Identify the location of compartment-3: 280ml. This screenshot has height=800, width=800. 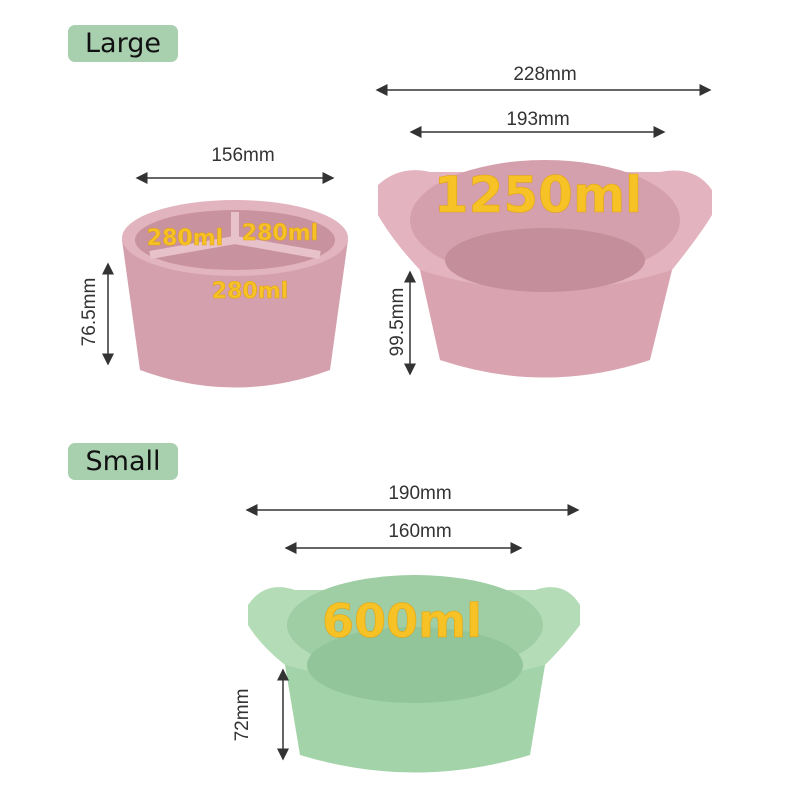
(250, 291).